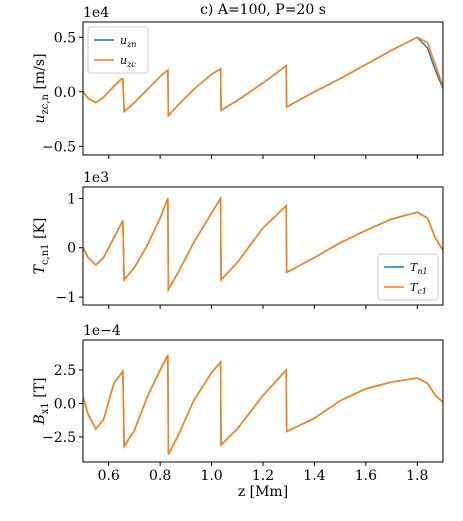 The image size is (463, 521). What do you see at coordinates (40, 231) in the screenshot?
I see `y-label-unit: [K]` at bounding box center [40, 231].